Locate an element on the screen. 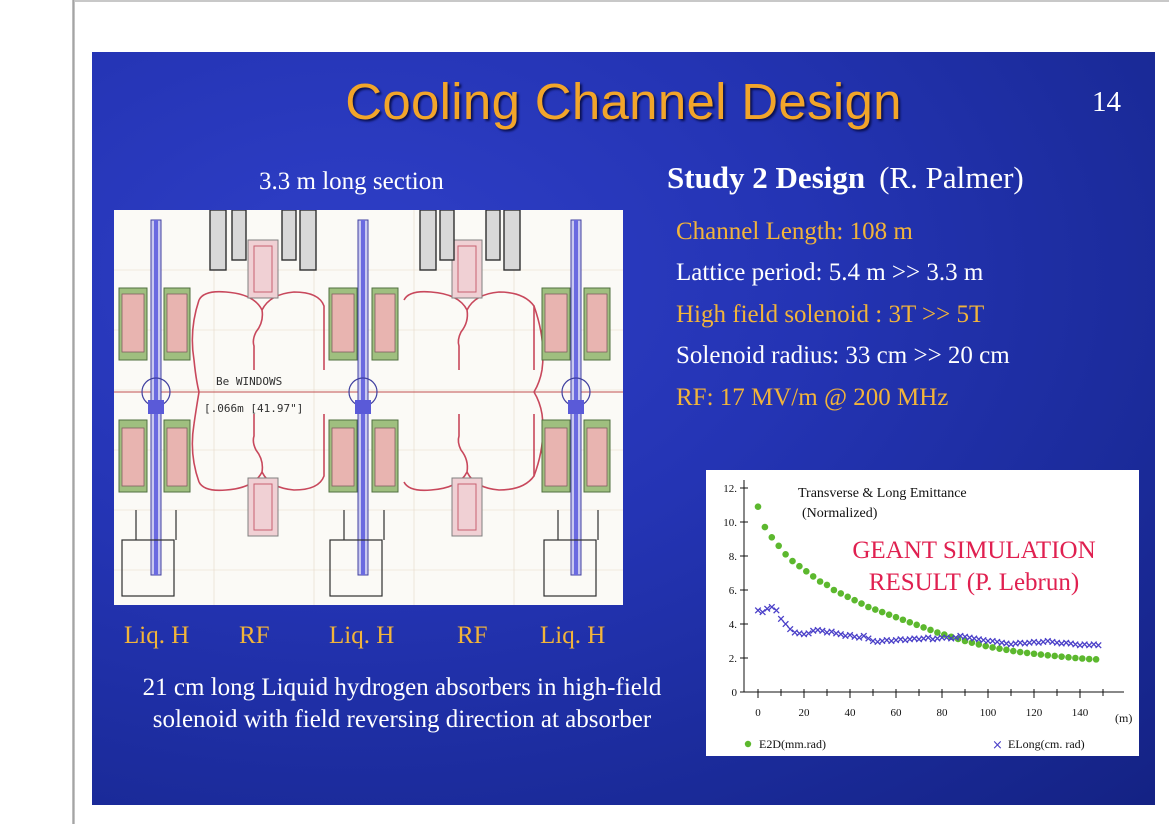 The width and height of the screenshot is (1169, 824). support-stands is located at coordinates (360, 553).